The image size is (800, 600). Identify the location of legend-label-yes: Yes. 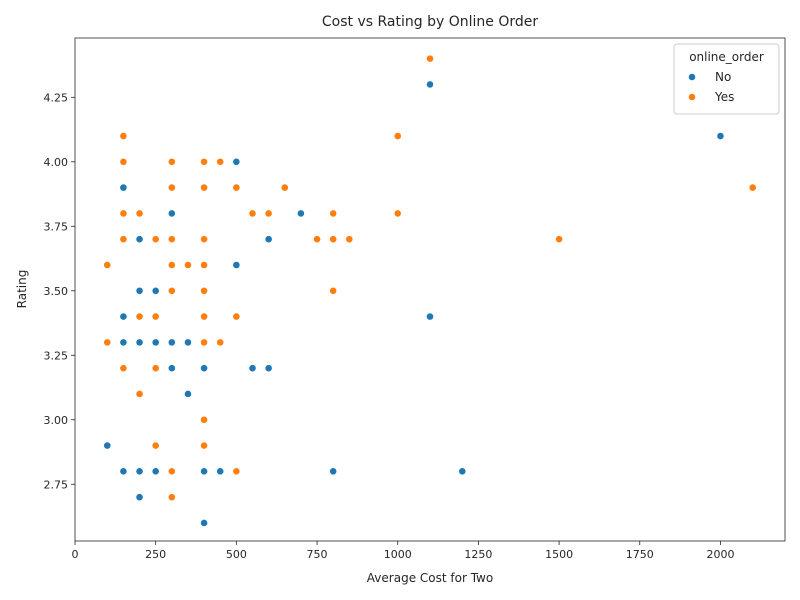
(724, 97).